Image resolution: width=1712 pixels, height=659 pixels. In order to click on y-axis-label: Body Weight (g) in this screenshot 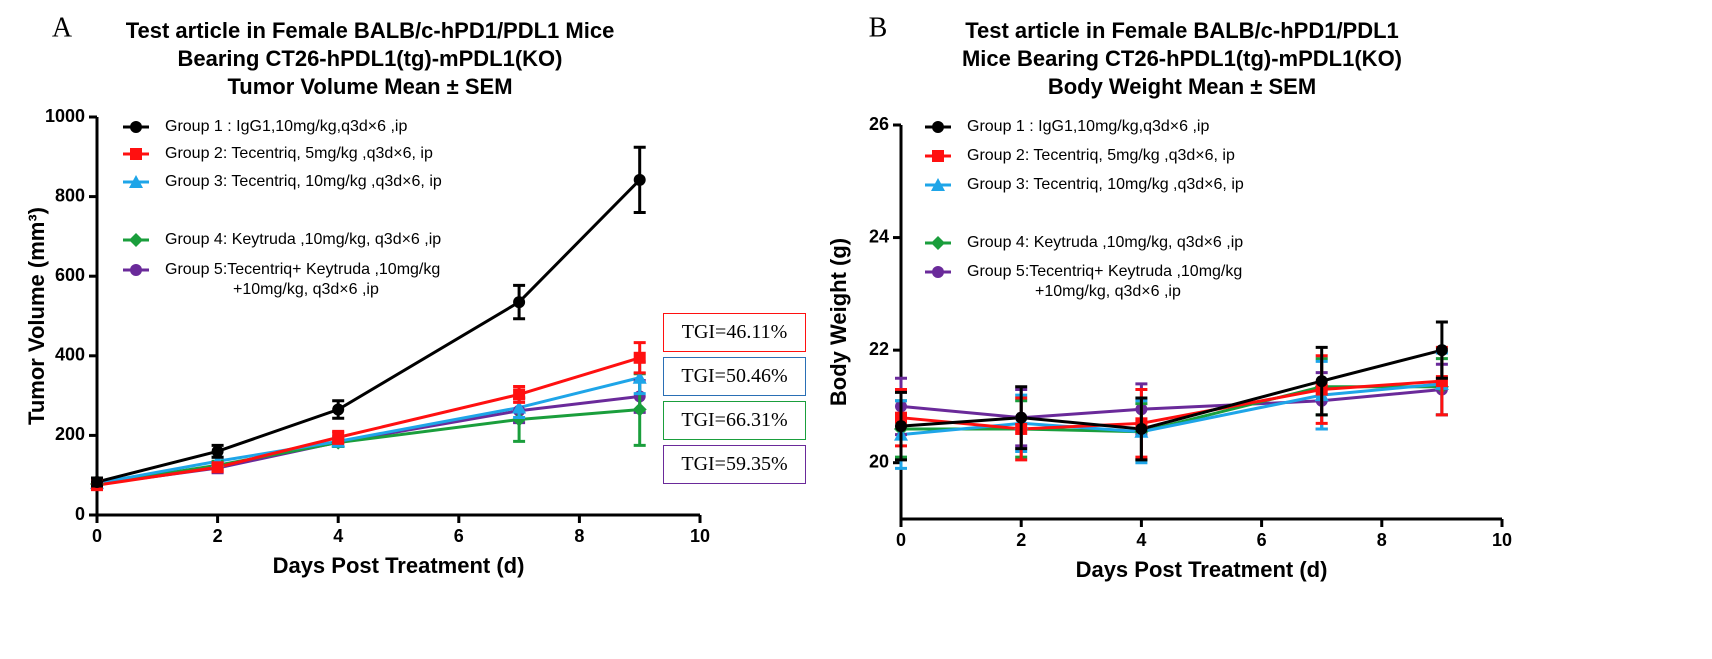, I will do `click(838, 322)`.